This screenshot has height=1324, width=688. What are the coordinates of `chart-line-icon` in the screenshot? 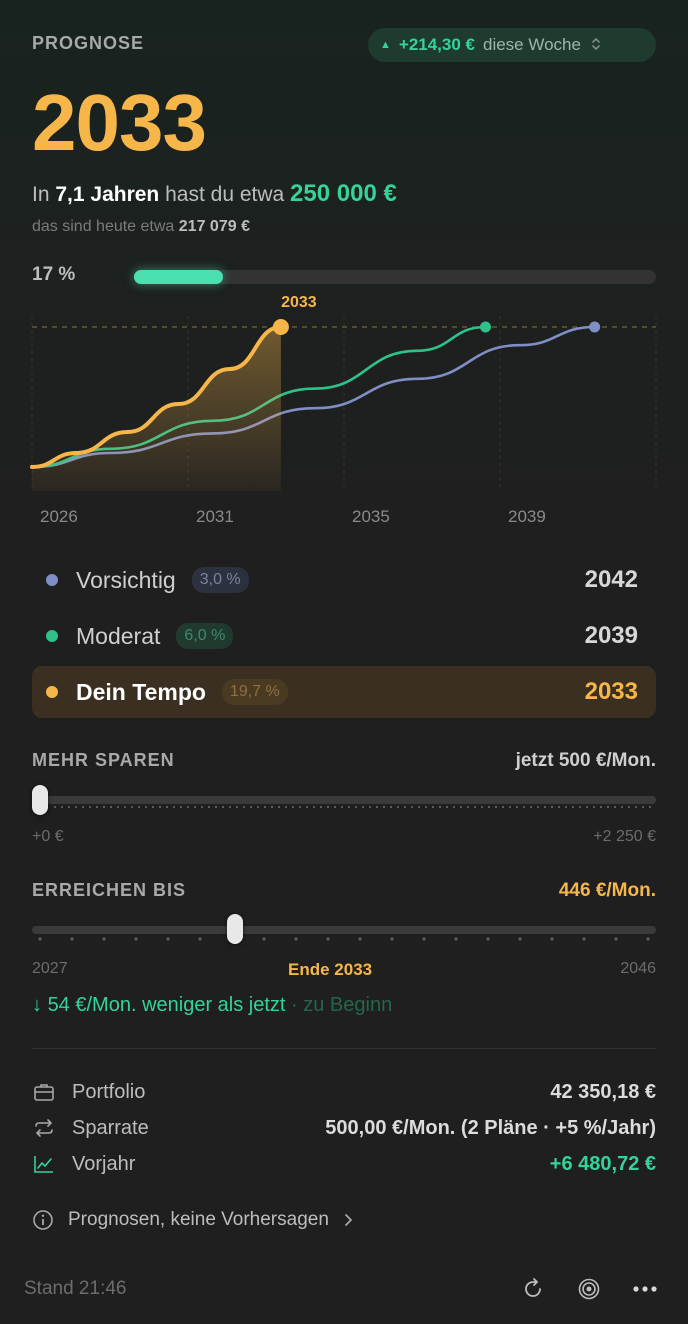 It's located at (44, 1164).